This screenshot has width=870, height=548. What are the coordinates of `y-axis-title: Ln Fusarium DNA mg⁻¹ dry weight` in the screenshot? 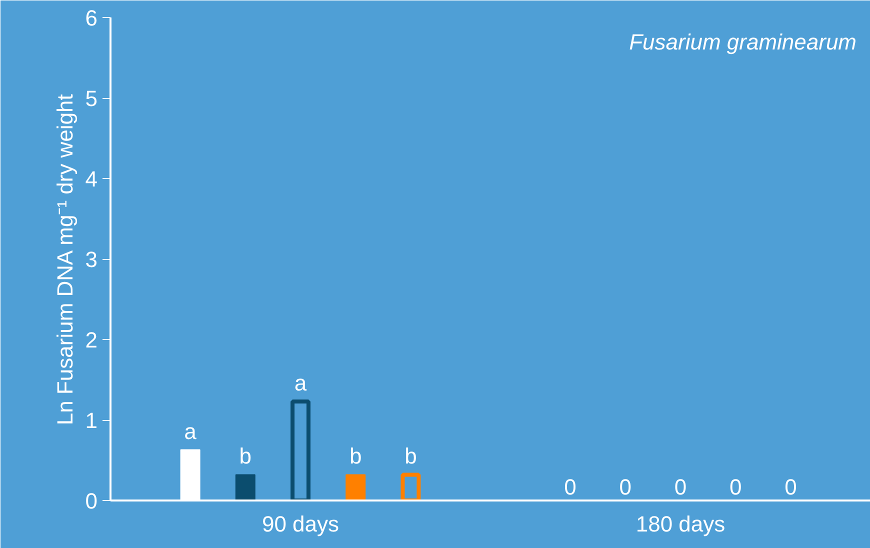 It's located at (65, 260).